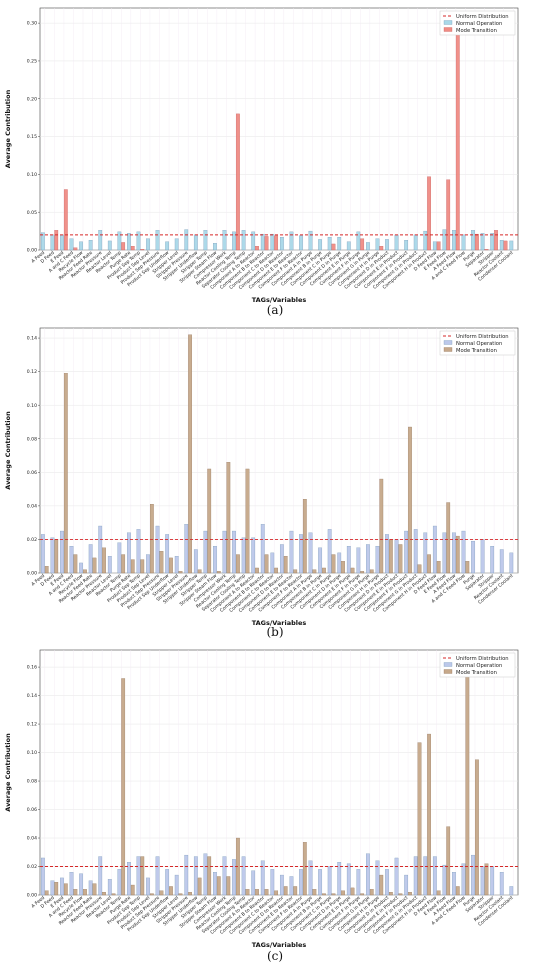  Describe the element at coordinates (32, 896) in the screenshot. I see `y-tick-label: 0.00` at that location.